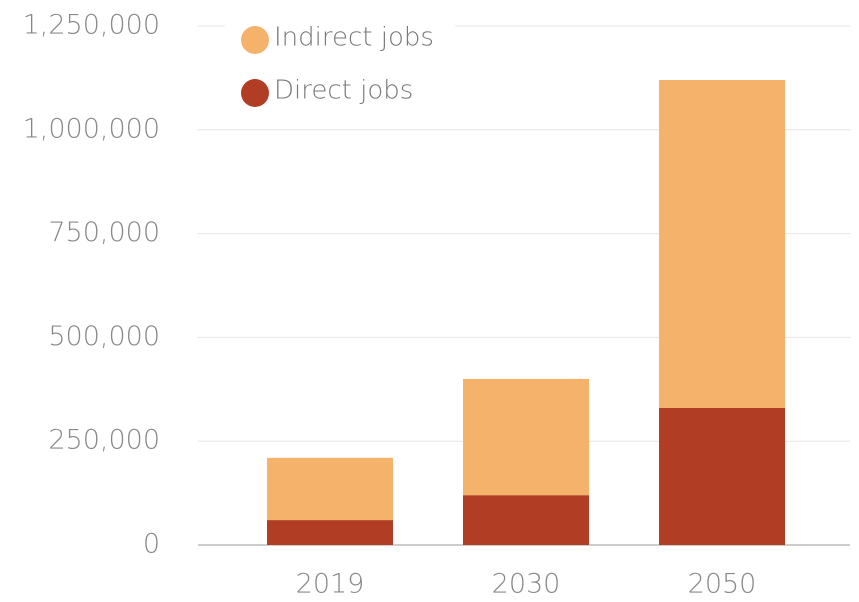 This screenshot has height=602, width=859. What do you see at coordinates (340, 63) in the screenshot?
I see `legend: Direct jobs Indirect jobs` at bounding box center [340, 63].